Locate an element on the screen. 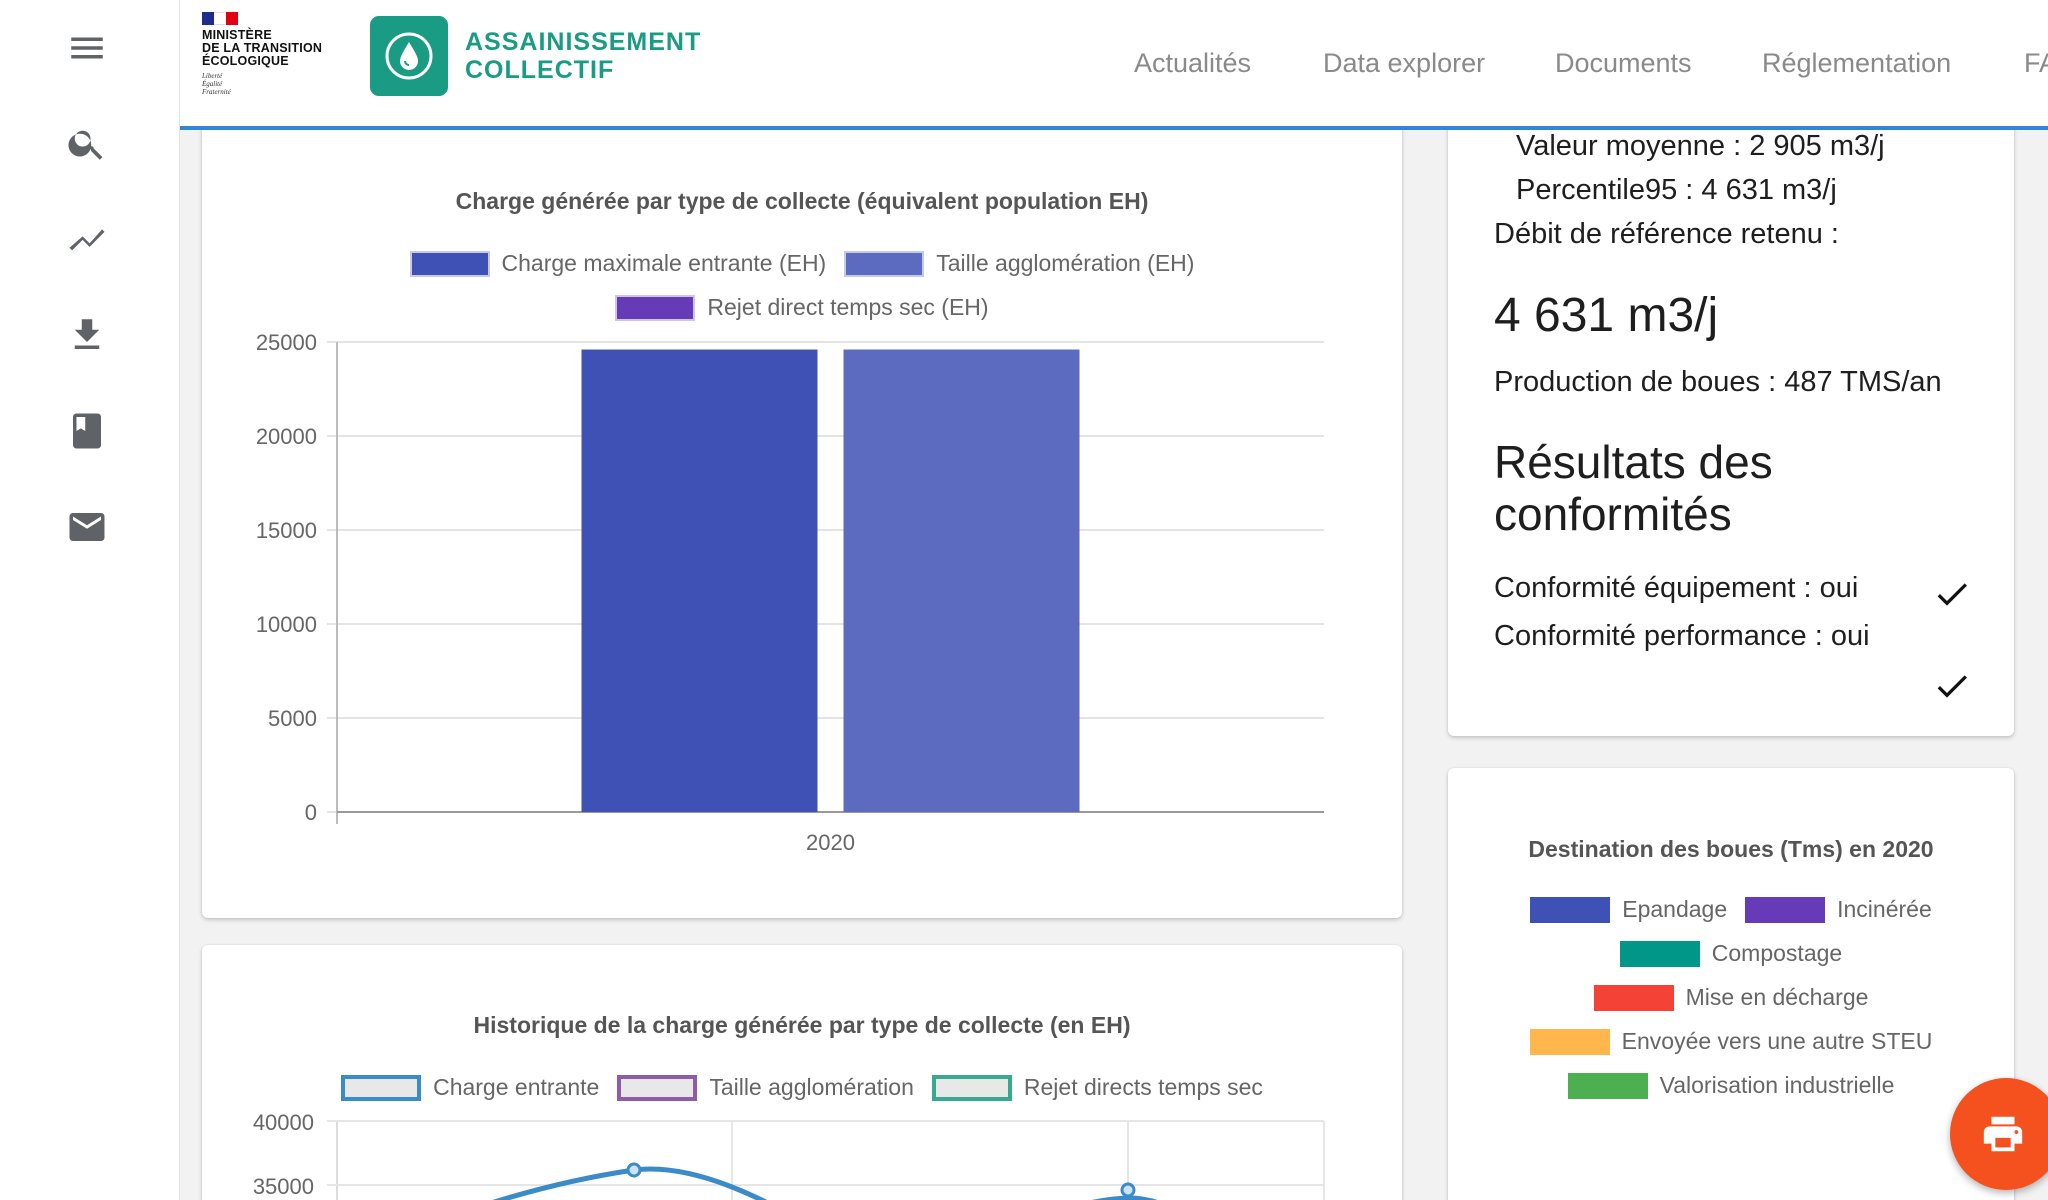 The image size is (2048, 1200). brand-name: ASSAINISSEMENT COLLECTIF is located at coordinates (583, 56).